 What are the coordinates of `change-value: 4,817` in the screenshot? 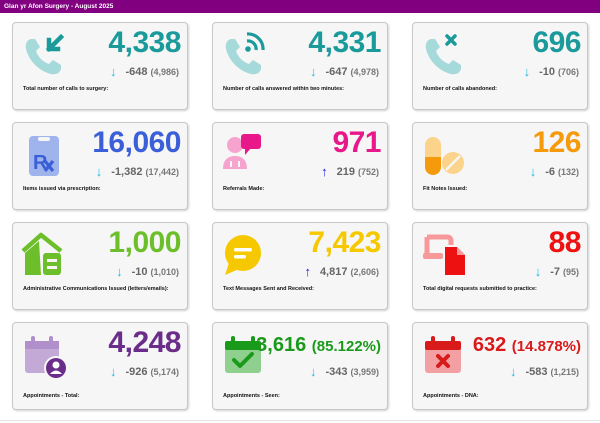 It's located at (333, 271).